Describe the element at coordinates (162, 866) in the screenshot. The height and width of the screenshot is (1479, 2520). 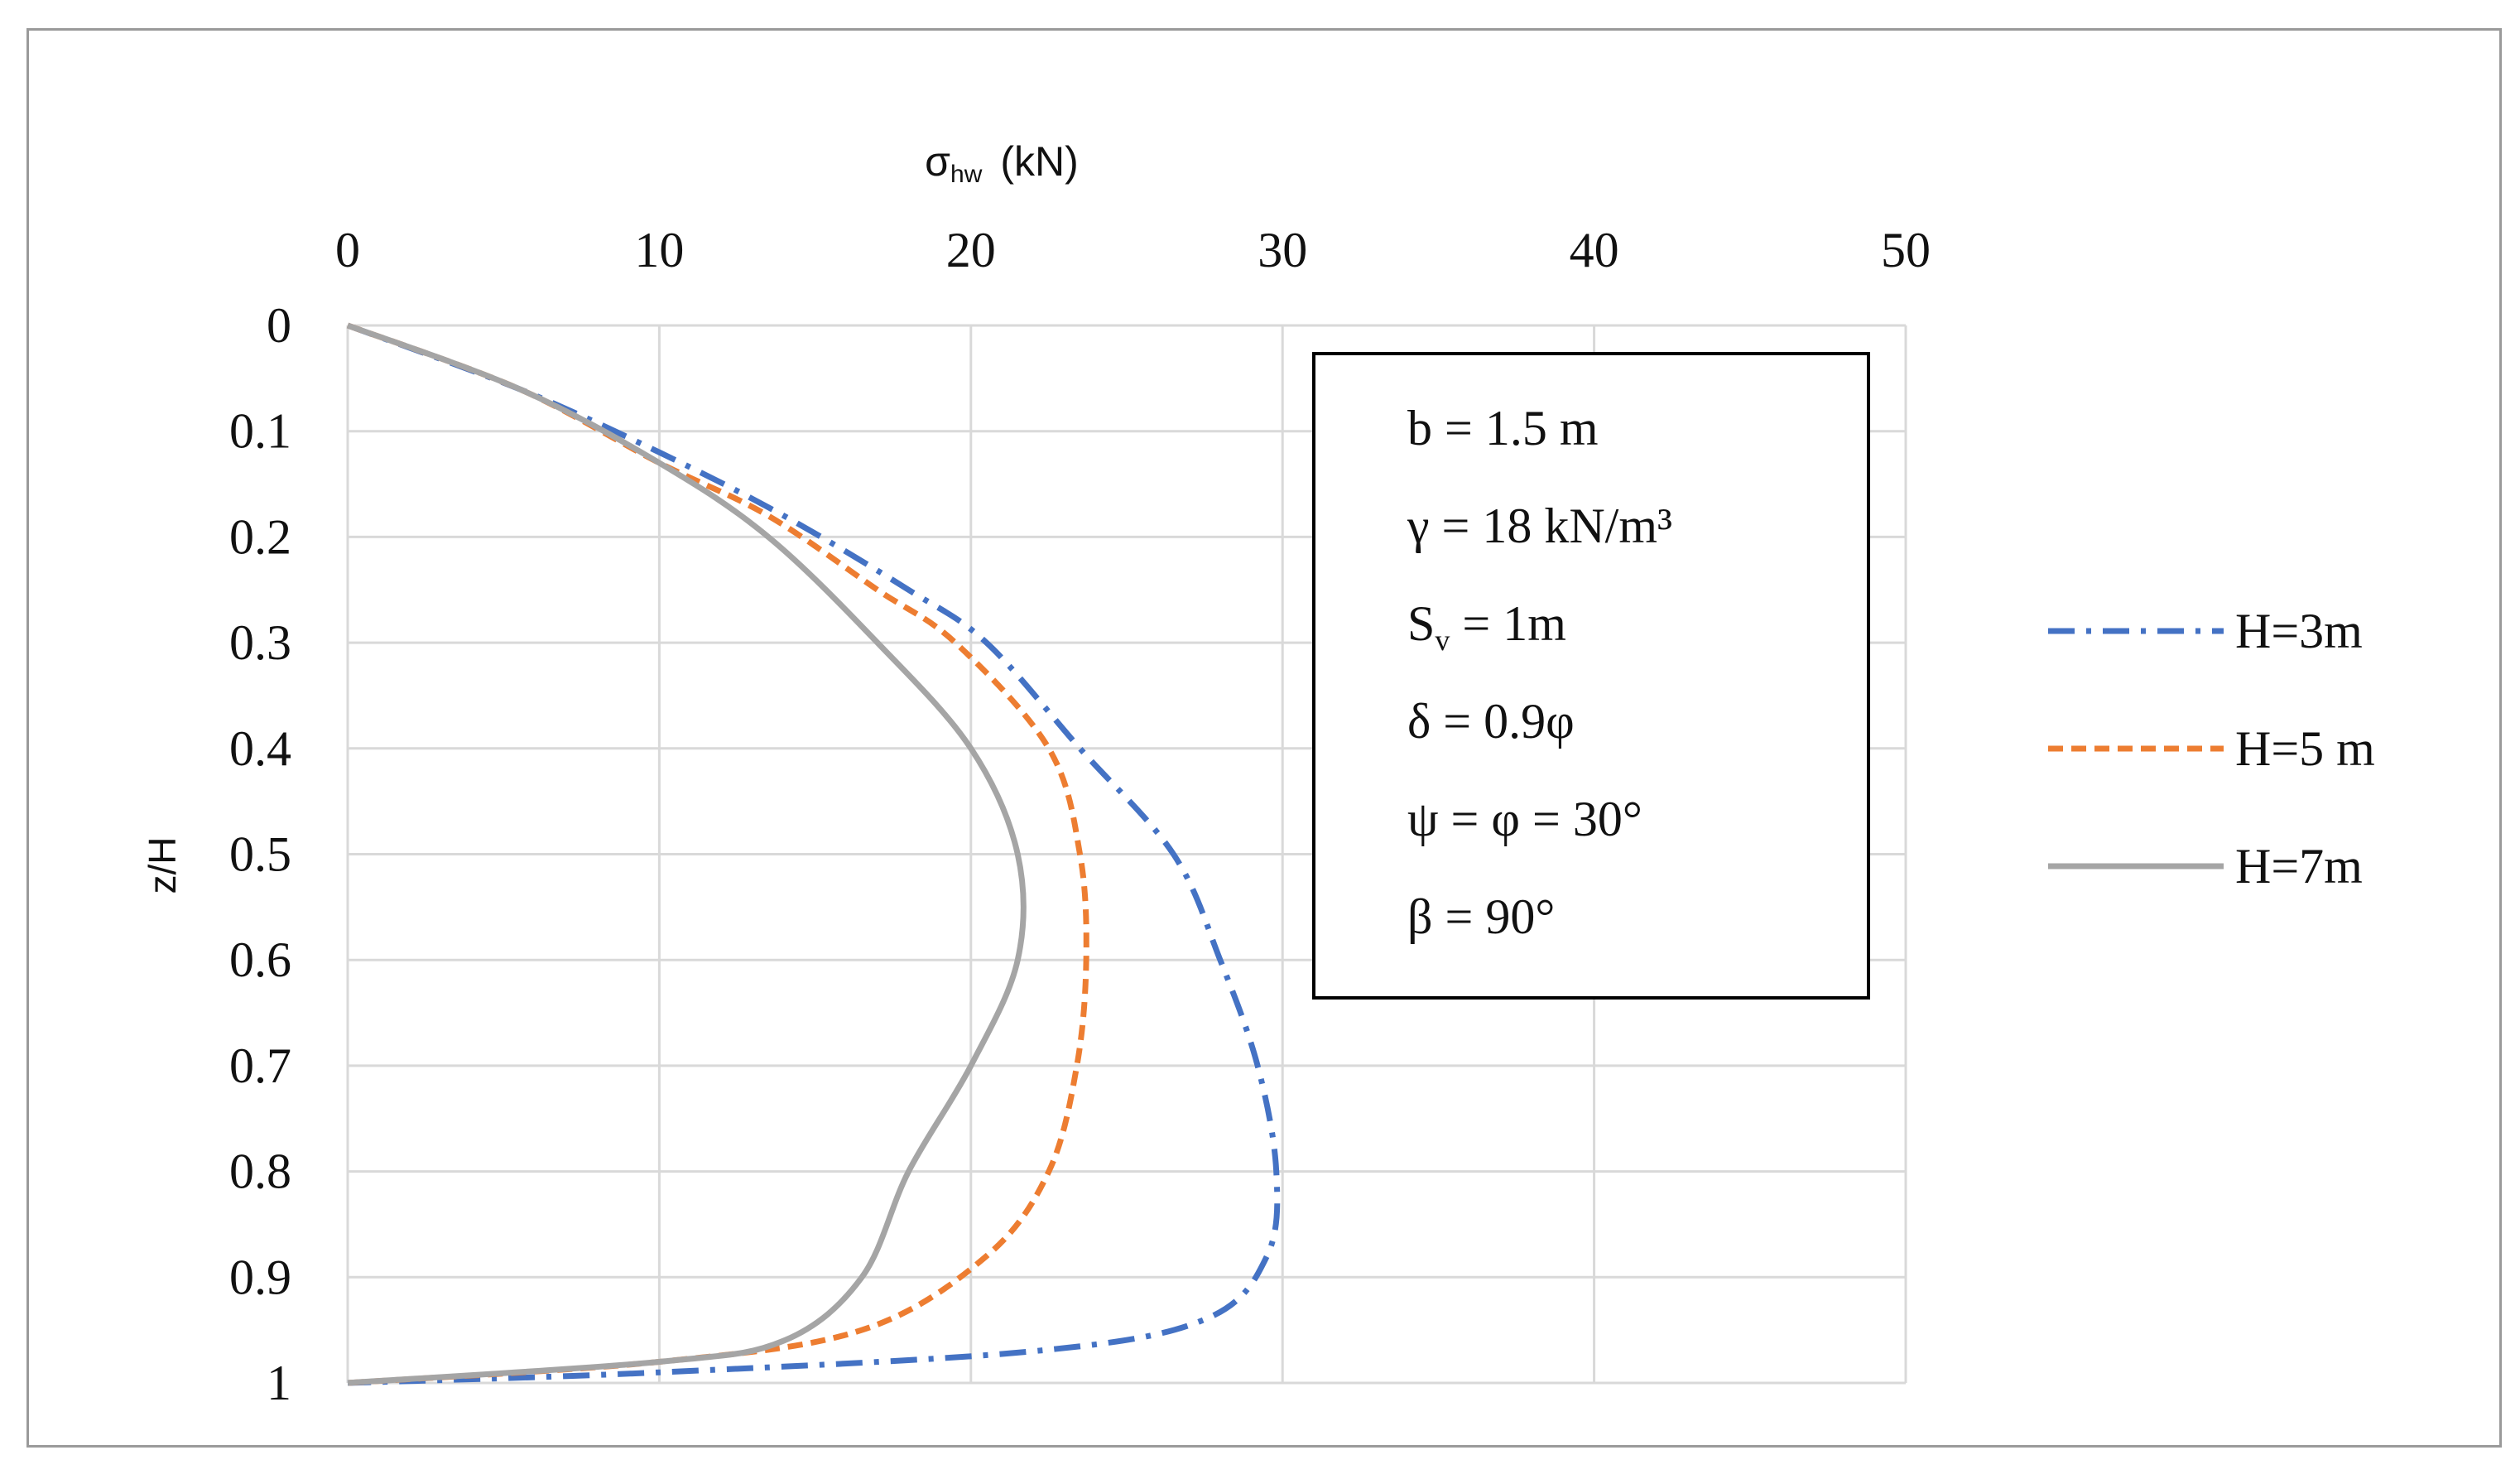
I see `y-axis-label: z/H` at that location.